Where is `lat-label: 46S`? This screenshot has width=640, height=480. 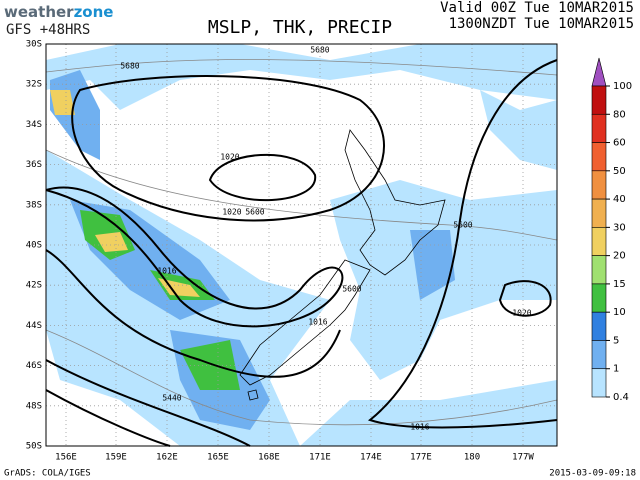 lat-label: 46S is located at coordinates (34, 366).